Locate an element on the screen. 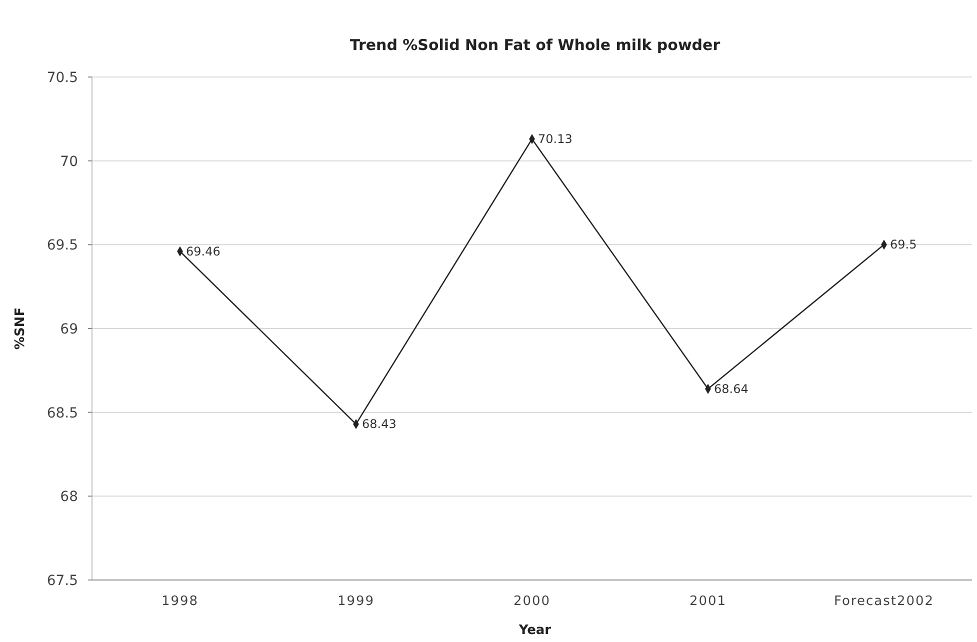 This screenshot has height=642, width=977. y-tick-label: 68 is located at coordinates (69, 497).